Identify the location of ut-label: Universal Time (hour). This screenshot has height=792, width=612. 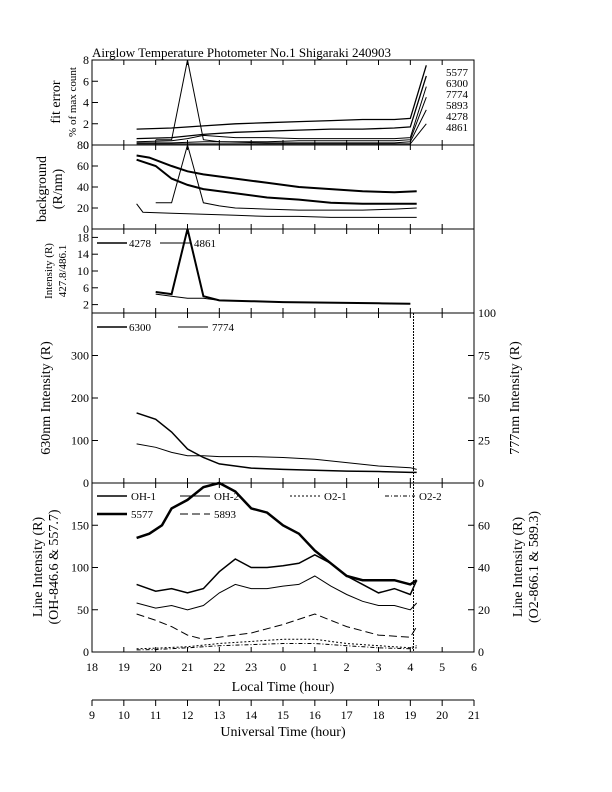
(283, 732).